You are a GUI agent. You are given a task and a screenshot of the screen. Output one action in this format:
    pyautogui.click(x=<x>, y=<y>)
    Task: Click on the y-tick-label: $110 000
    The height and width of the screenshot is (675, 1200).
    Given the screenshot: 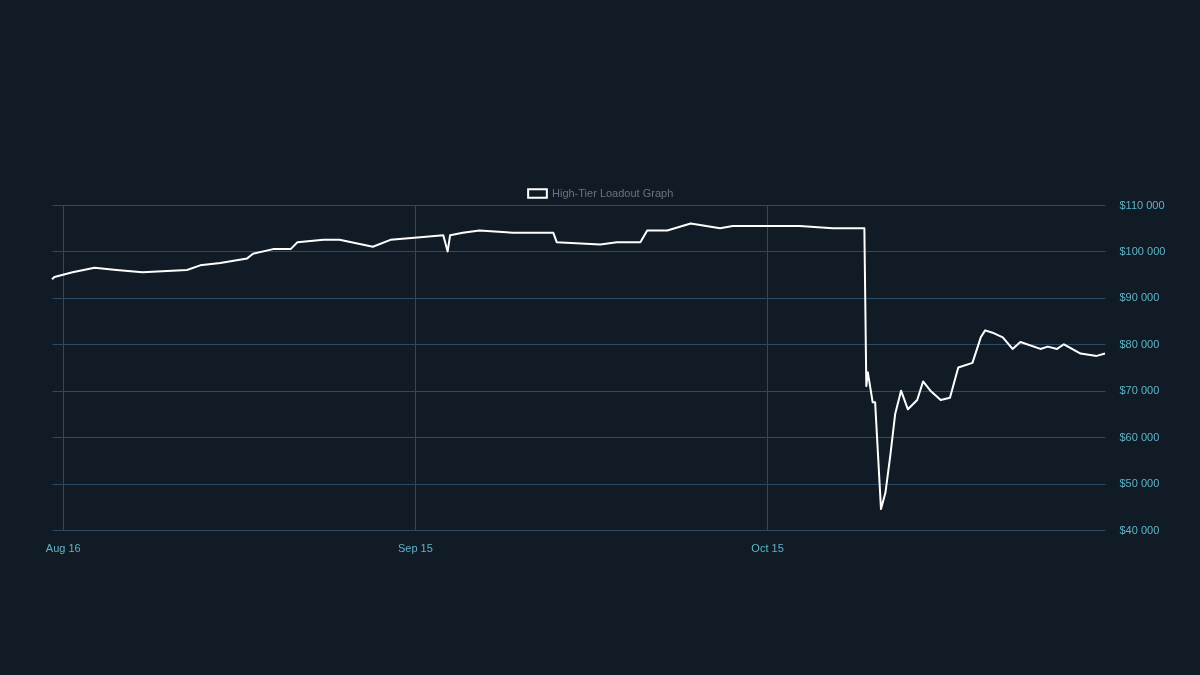 What is the action you would take?
    pyautogui.click(x=1142, y=204)
    